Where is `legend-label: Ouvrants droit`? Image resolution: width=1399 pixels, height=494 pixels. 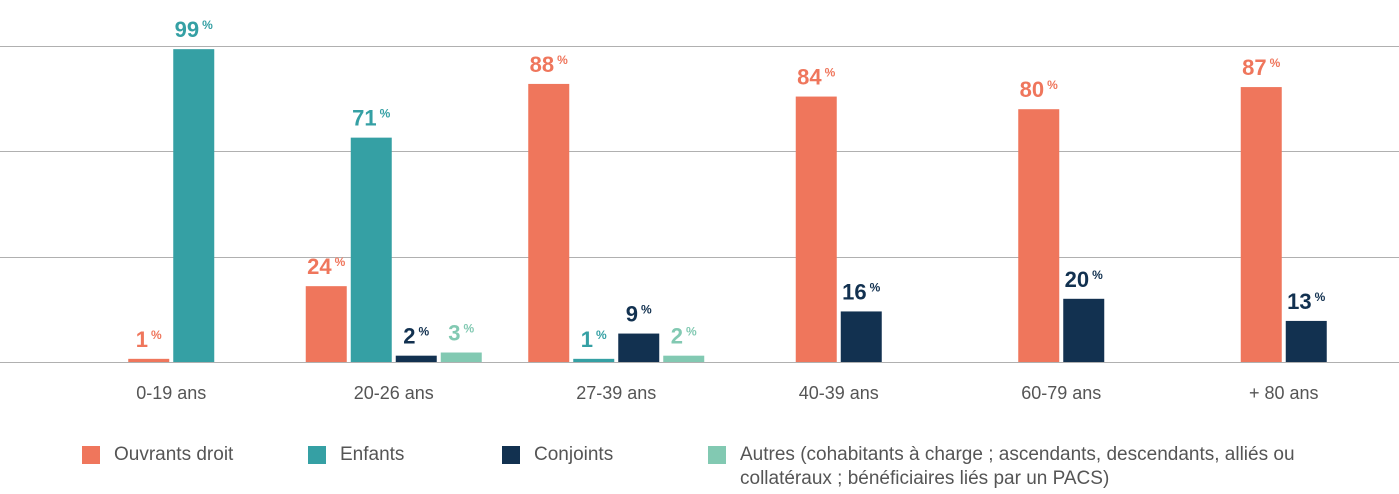
legend-label: Ouvrants droit is located at coordinates (174, 454).